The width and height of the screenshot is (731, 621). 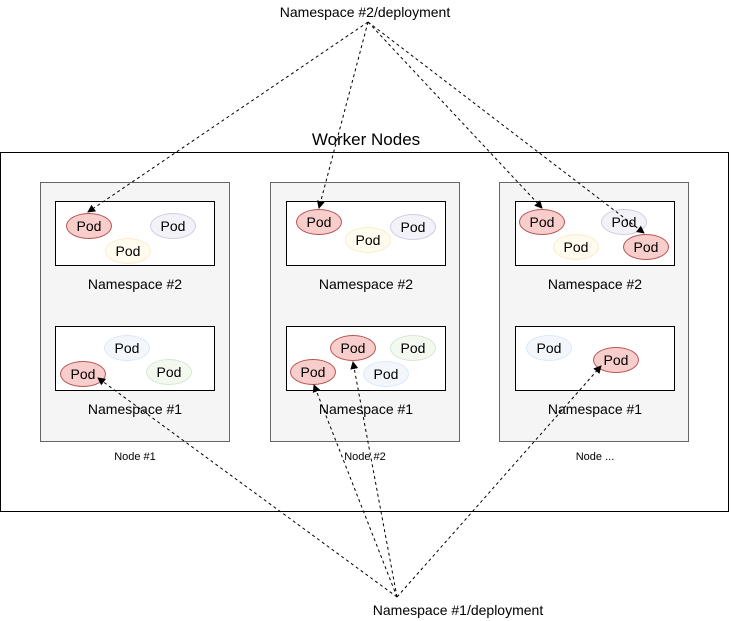 I want to click on worker-nodes-title: Worker Nodes, so click(x=366, y=139).